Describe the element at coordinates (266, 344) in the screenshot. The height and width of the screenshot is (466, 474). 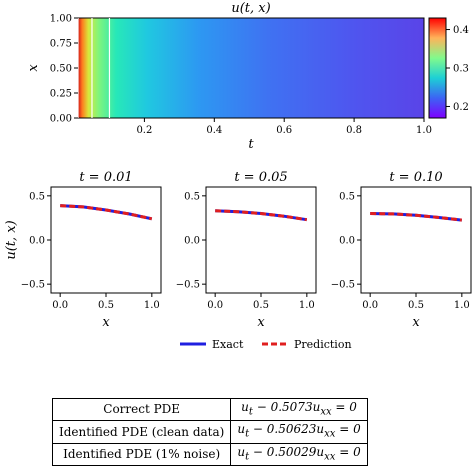
I see `legend: Exact Prediction` at that location.